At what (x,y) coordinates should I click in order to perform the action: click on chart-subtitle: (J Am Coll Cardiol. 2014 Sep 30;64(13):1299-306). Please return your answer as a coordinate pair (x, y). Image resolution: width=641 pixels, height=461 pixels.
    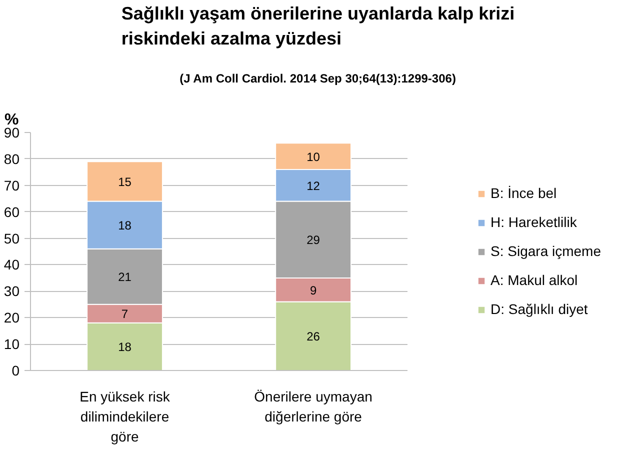
    Looking at the image, I should click on (318, 79).